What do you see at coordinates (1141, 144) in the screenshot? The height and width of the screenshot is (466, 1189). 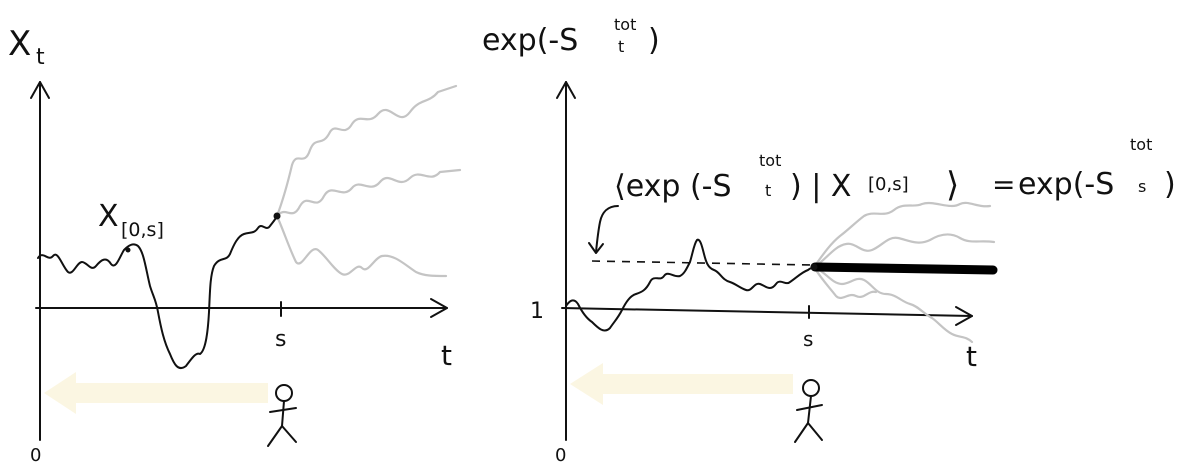 I see `annot-rhs-sup: tot` at bounding box center [1141, 144].